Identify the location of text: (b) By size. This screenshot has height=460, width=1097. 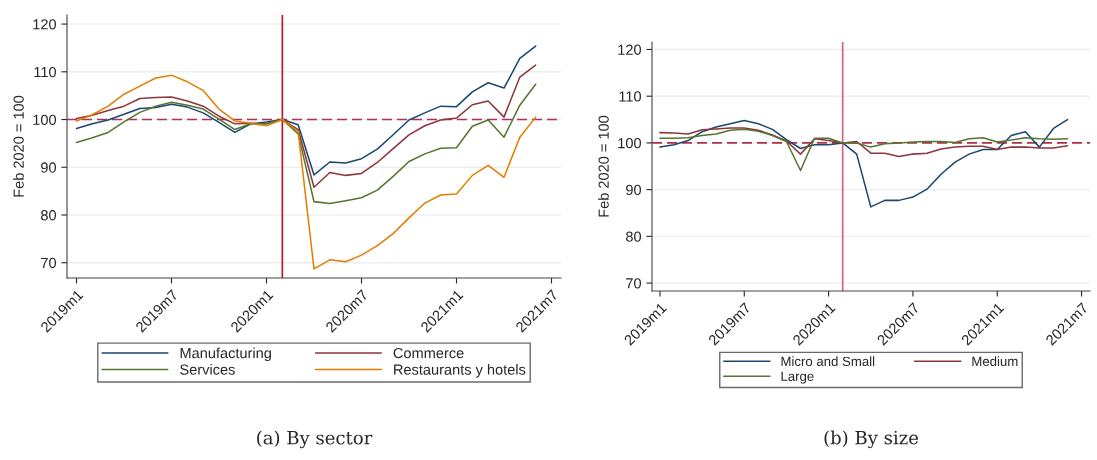
(871, 439).